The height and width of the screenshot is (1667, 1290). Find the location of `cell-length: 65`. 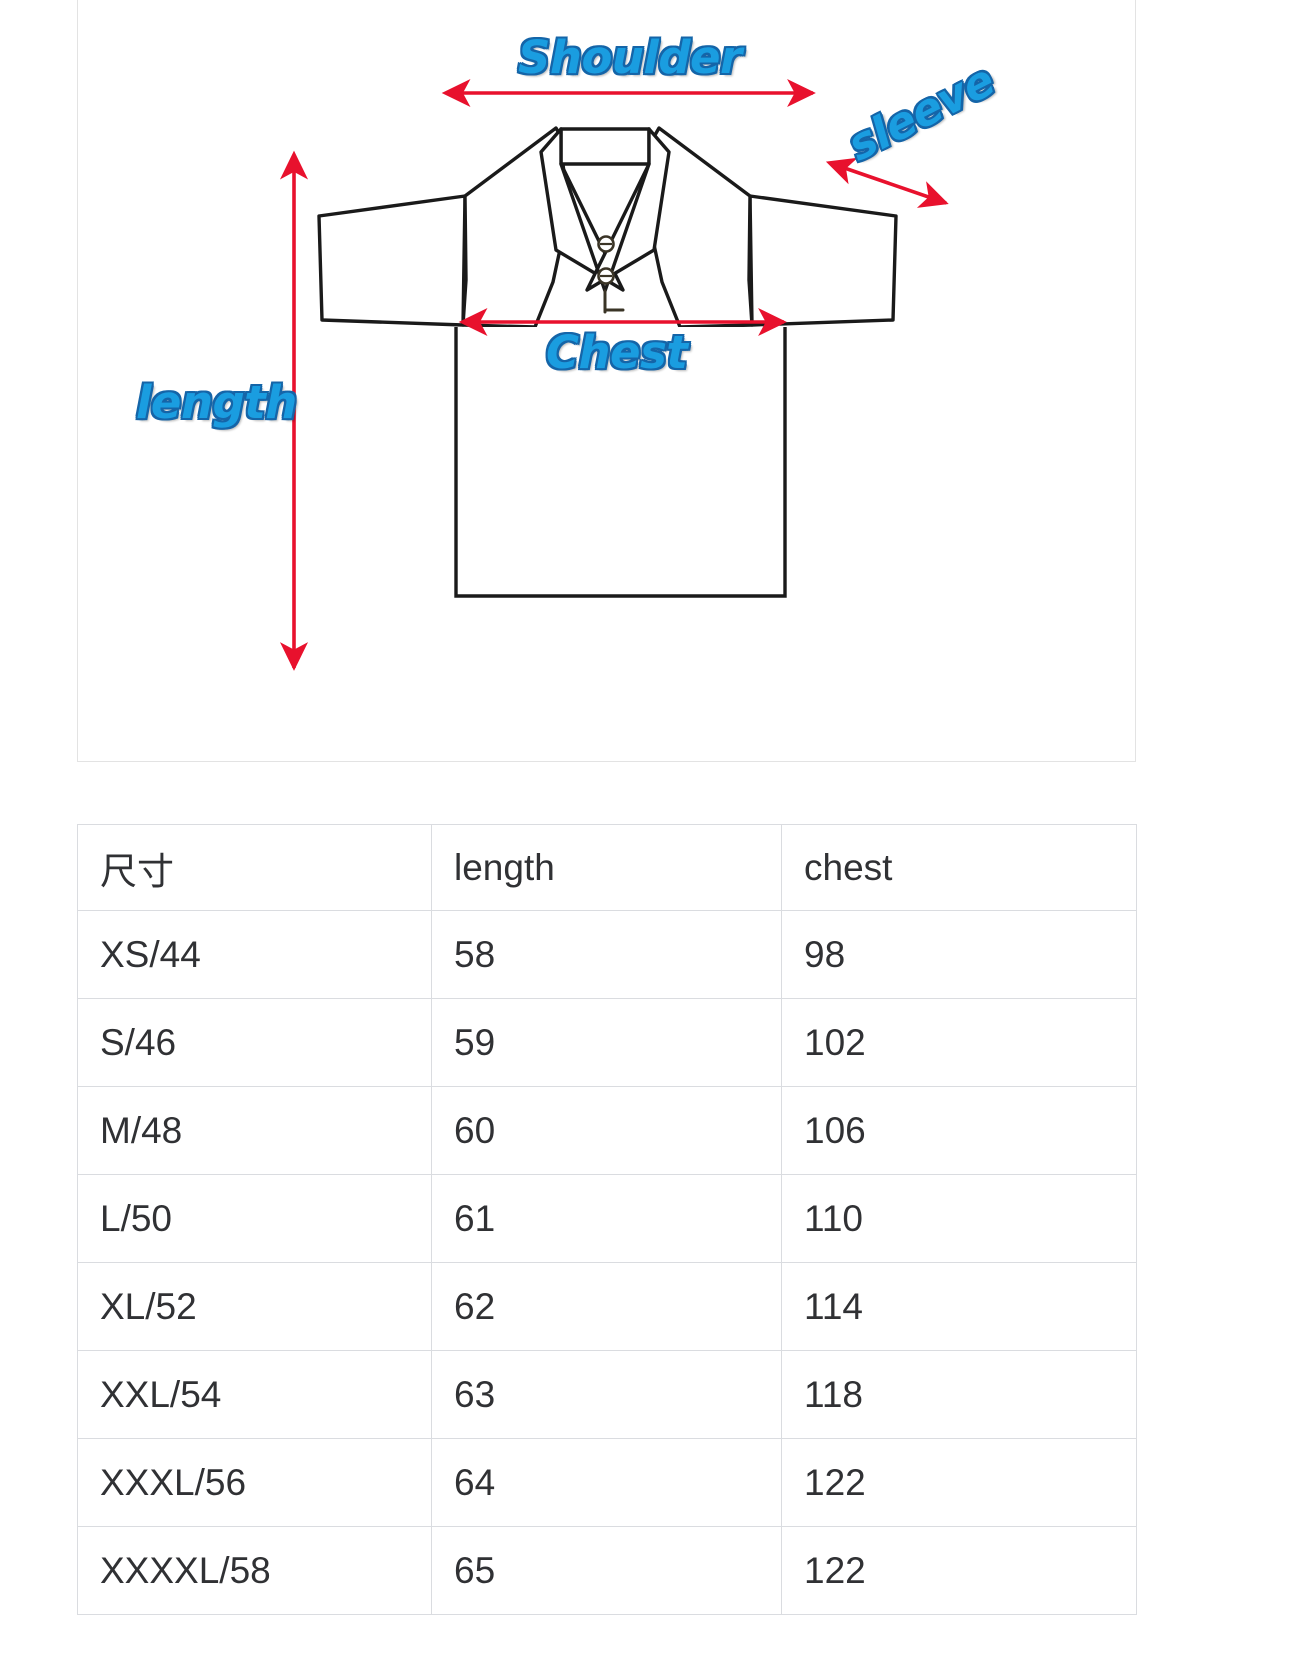

cell-length: 65 is located at coordinates (606, 1570).